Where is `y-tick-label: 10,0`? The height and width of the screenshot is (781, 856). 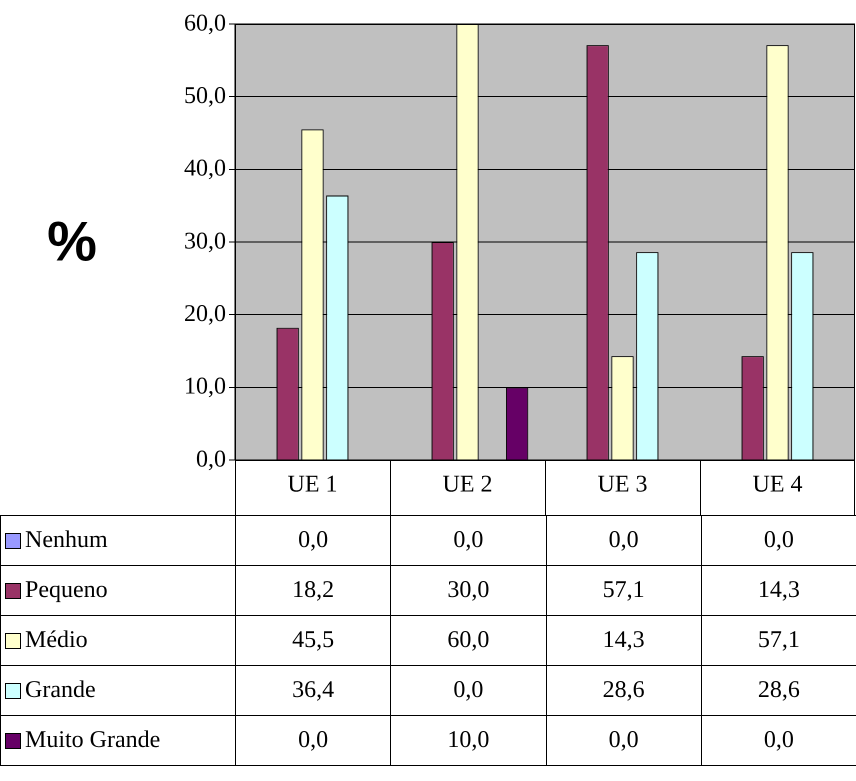 y-tick-label: 10,0 is located at coordinates (205, 387).